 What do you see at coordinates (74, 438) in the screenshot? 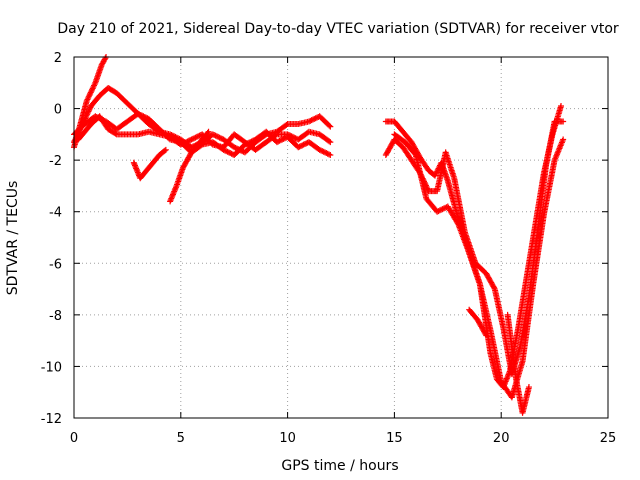
I see `x-tick-label: 0` at bounding box center [74, 438].